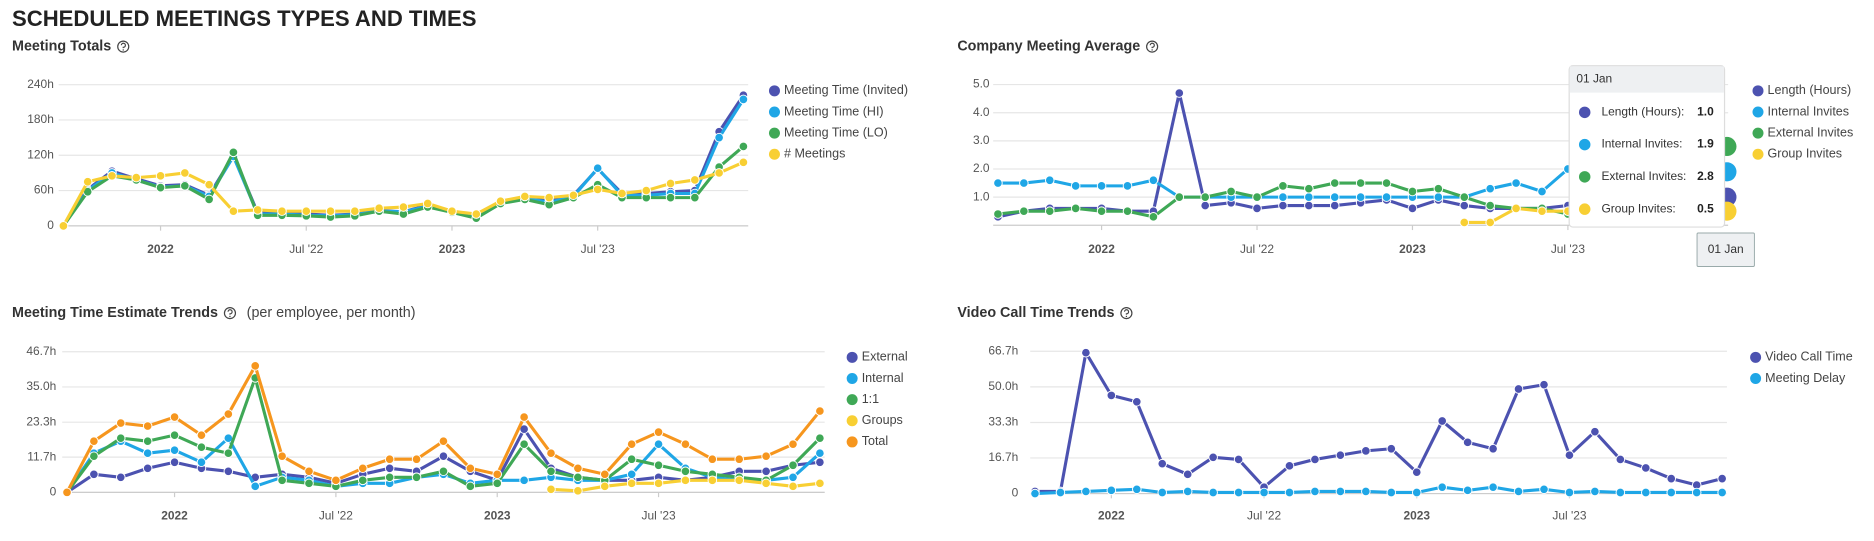  Describe the element at coordinates (1643, 176) in the screenshot. I see `tooltip-row-name: External Invites:` at that location.